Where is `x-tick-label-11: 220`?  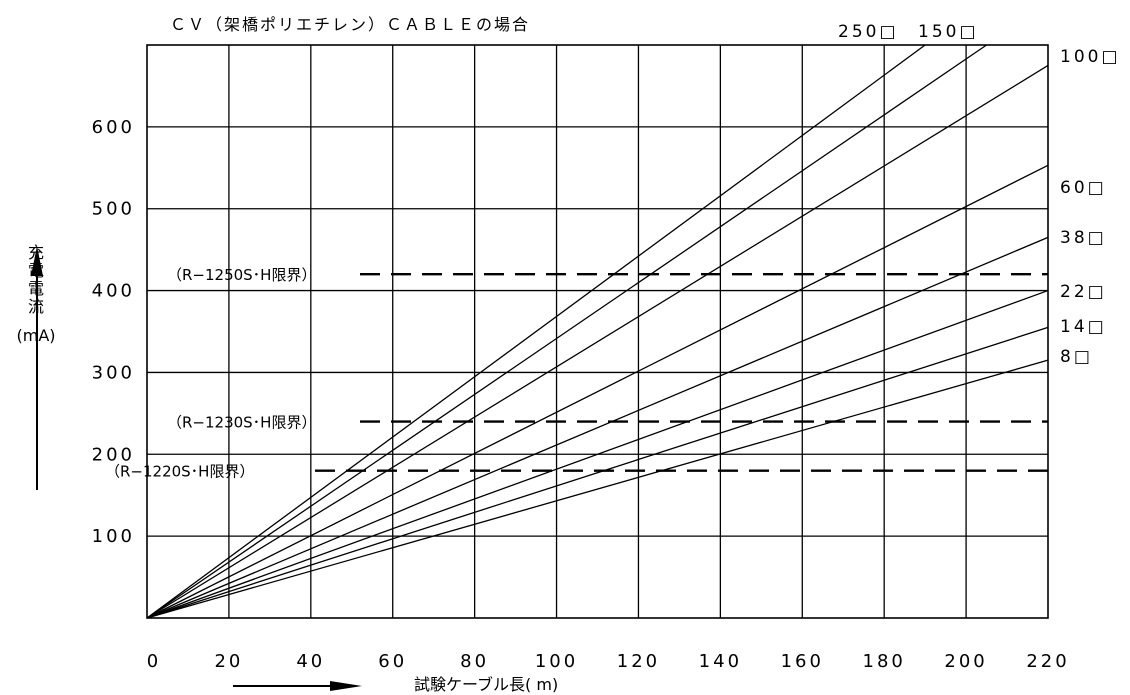
x-tick-label-11: 220 is located at coordinates (1047, 661).